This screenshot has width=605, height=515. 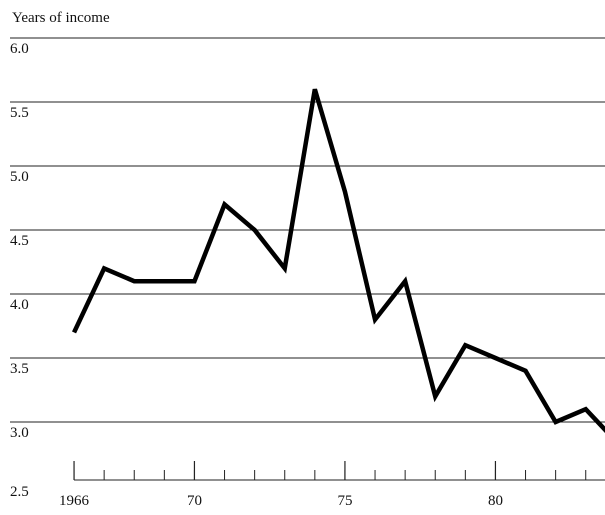 I want to click on y-tick-label: 4.0, so click(x=19, y=305).